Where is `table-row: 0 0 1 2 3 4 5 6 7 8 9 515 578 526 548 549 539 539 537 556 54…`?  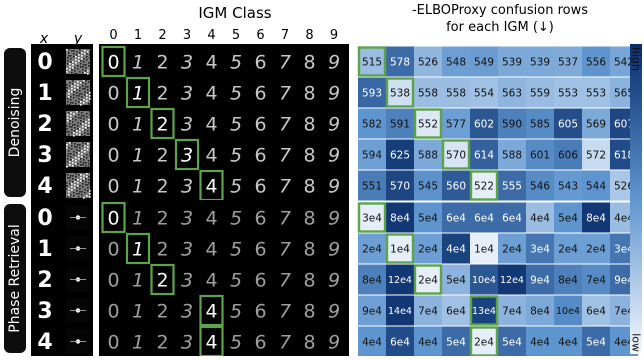 table-row: 0 0 1 2 3 4 5 6 7 8 9 515 578 526 548 549 539 539 537 556 54… is located at coordinates (337, 61).